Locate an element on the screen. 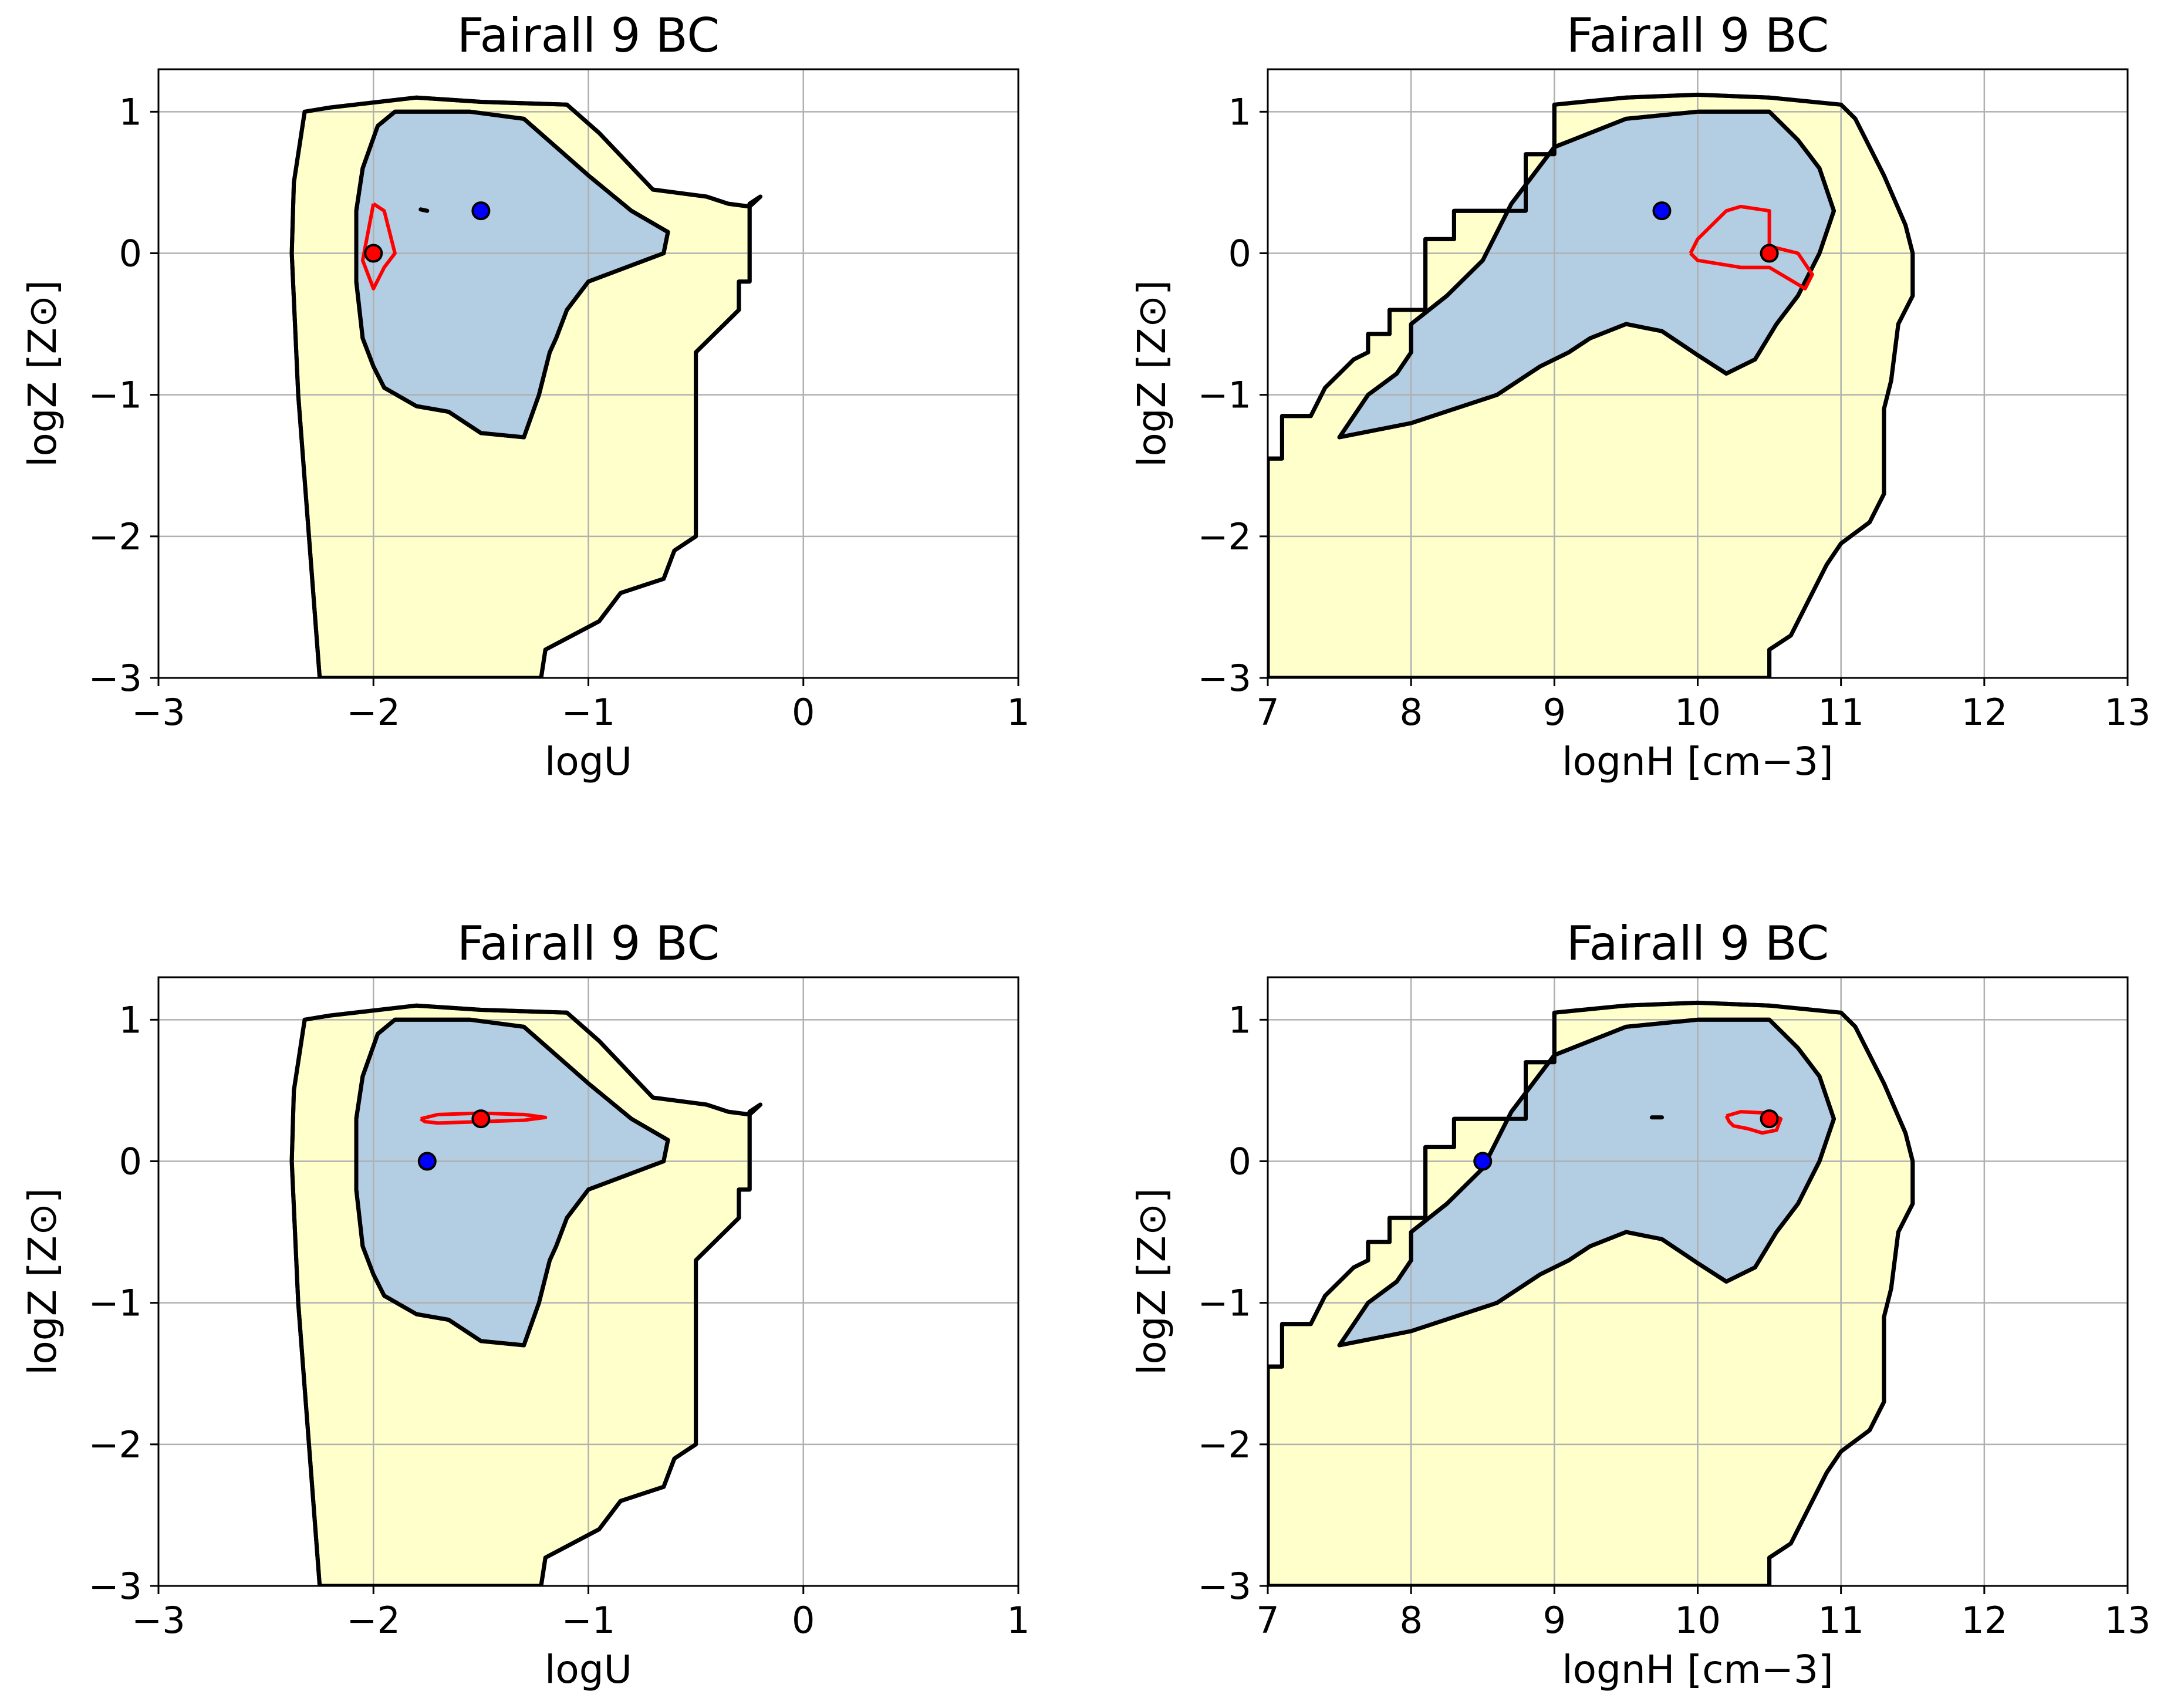 The width and height of the screenshot is (2164, 1708). small-contour-mark is located at coordinates (424, 210).